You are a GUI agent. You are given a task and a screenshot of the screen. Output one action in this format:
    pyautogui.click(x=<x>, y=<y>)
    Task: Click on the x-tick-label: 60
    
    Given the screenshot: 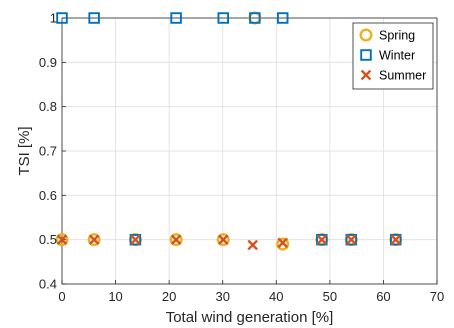 What is the action you would take?
    pyautogui.click(x=383, y=296)
    